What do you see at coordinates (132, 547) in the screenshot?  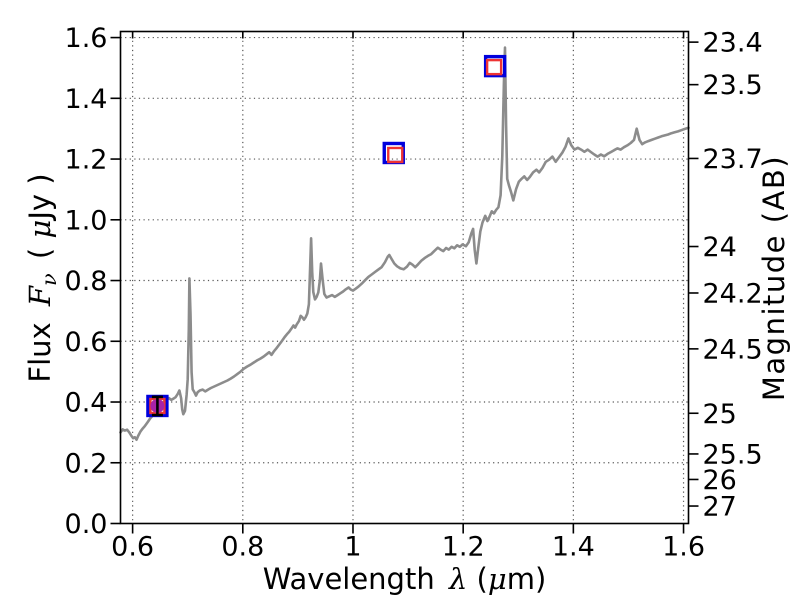 I see `x-tick-label: 0.6` at bounding box center [132, 547].